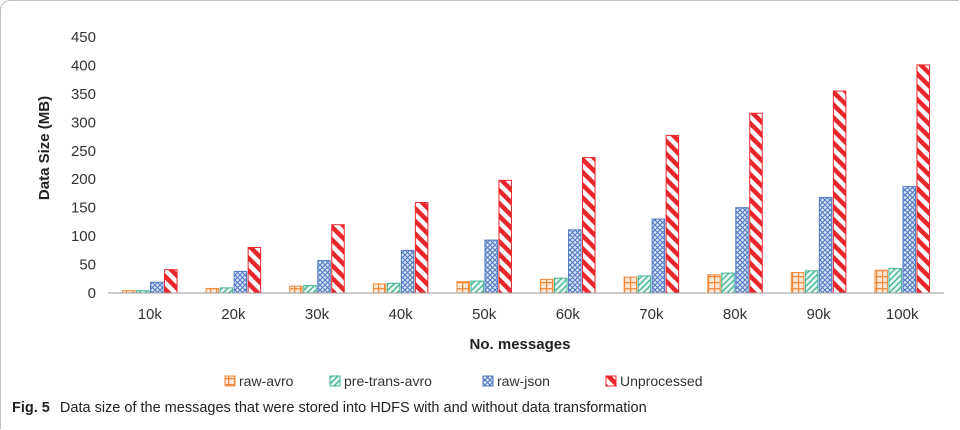  I want to click on y-tick-label: 350, so click(83, 94).